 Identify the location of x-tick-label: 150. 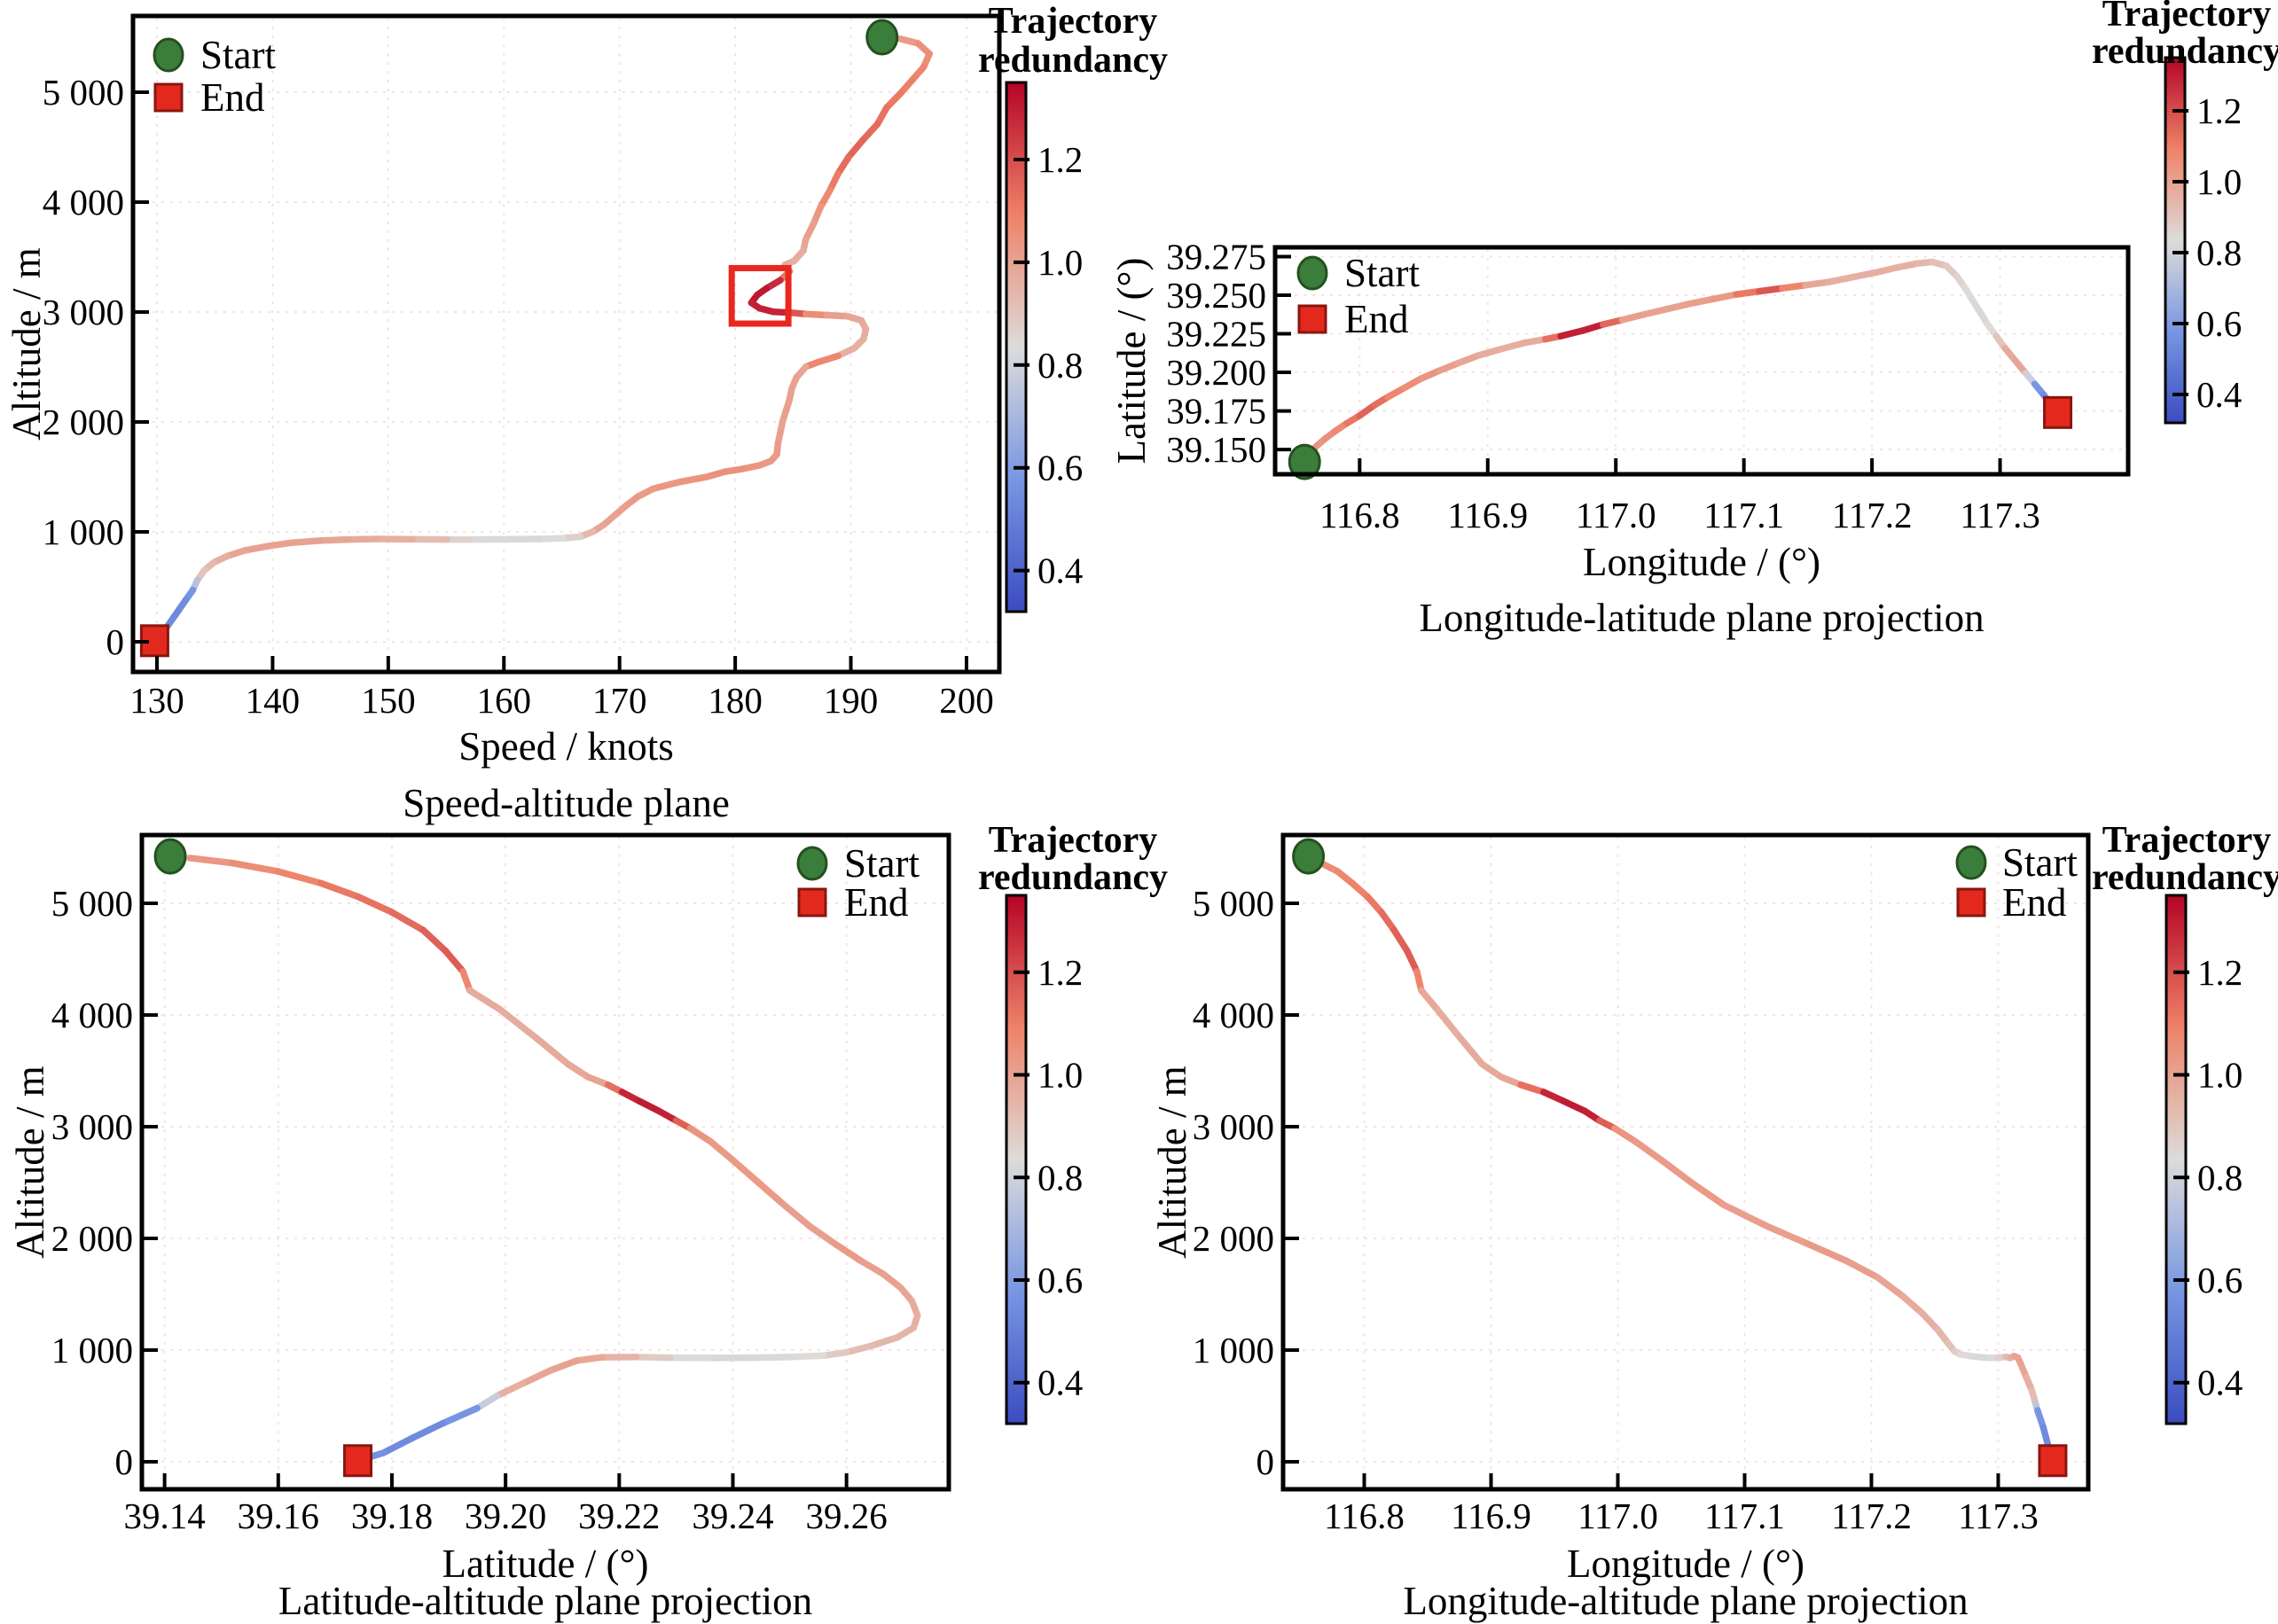
(388, 700).